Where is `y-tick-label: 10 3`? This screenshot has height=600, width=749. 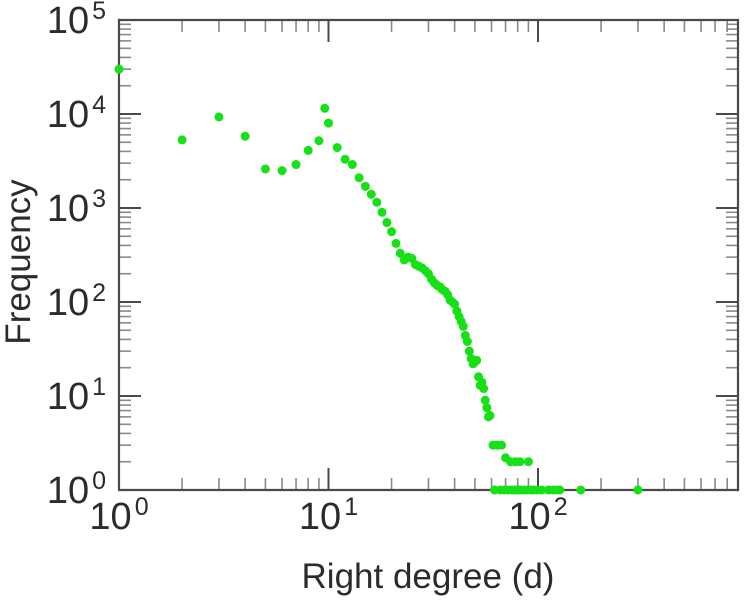 y-tick-label: 10 3 is located at coordinates (76, 207).